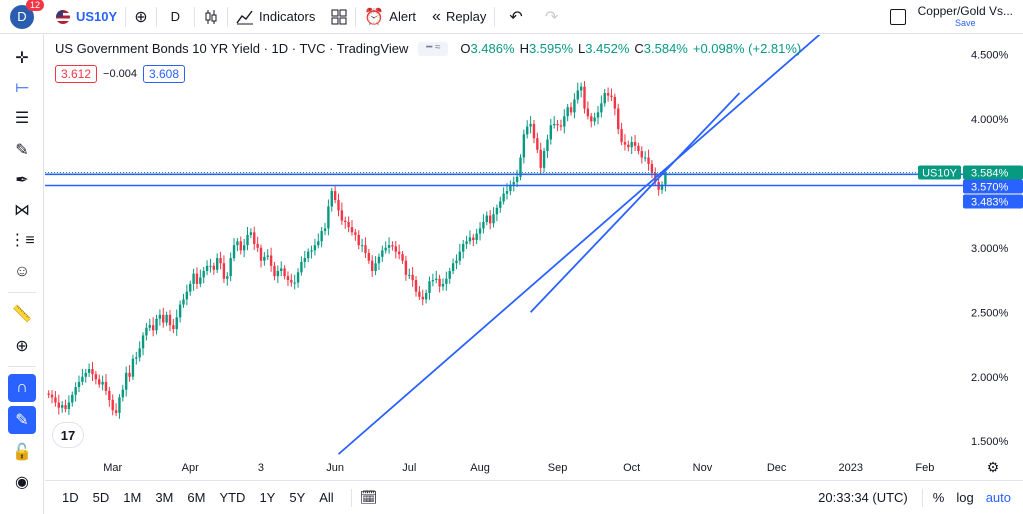  I want to click on price-axis-labels: US10Y 3.584% 3.570% 3.483%, so click(970, 187).